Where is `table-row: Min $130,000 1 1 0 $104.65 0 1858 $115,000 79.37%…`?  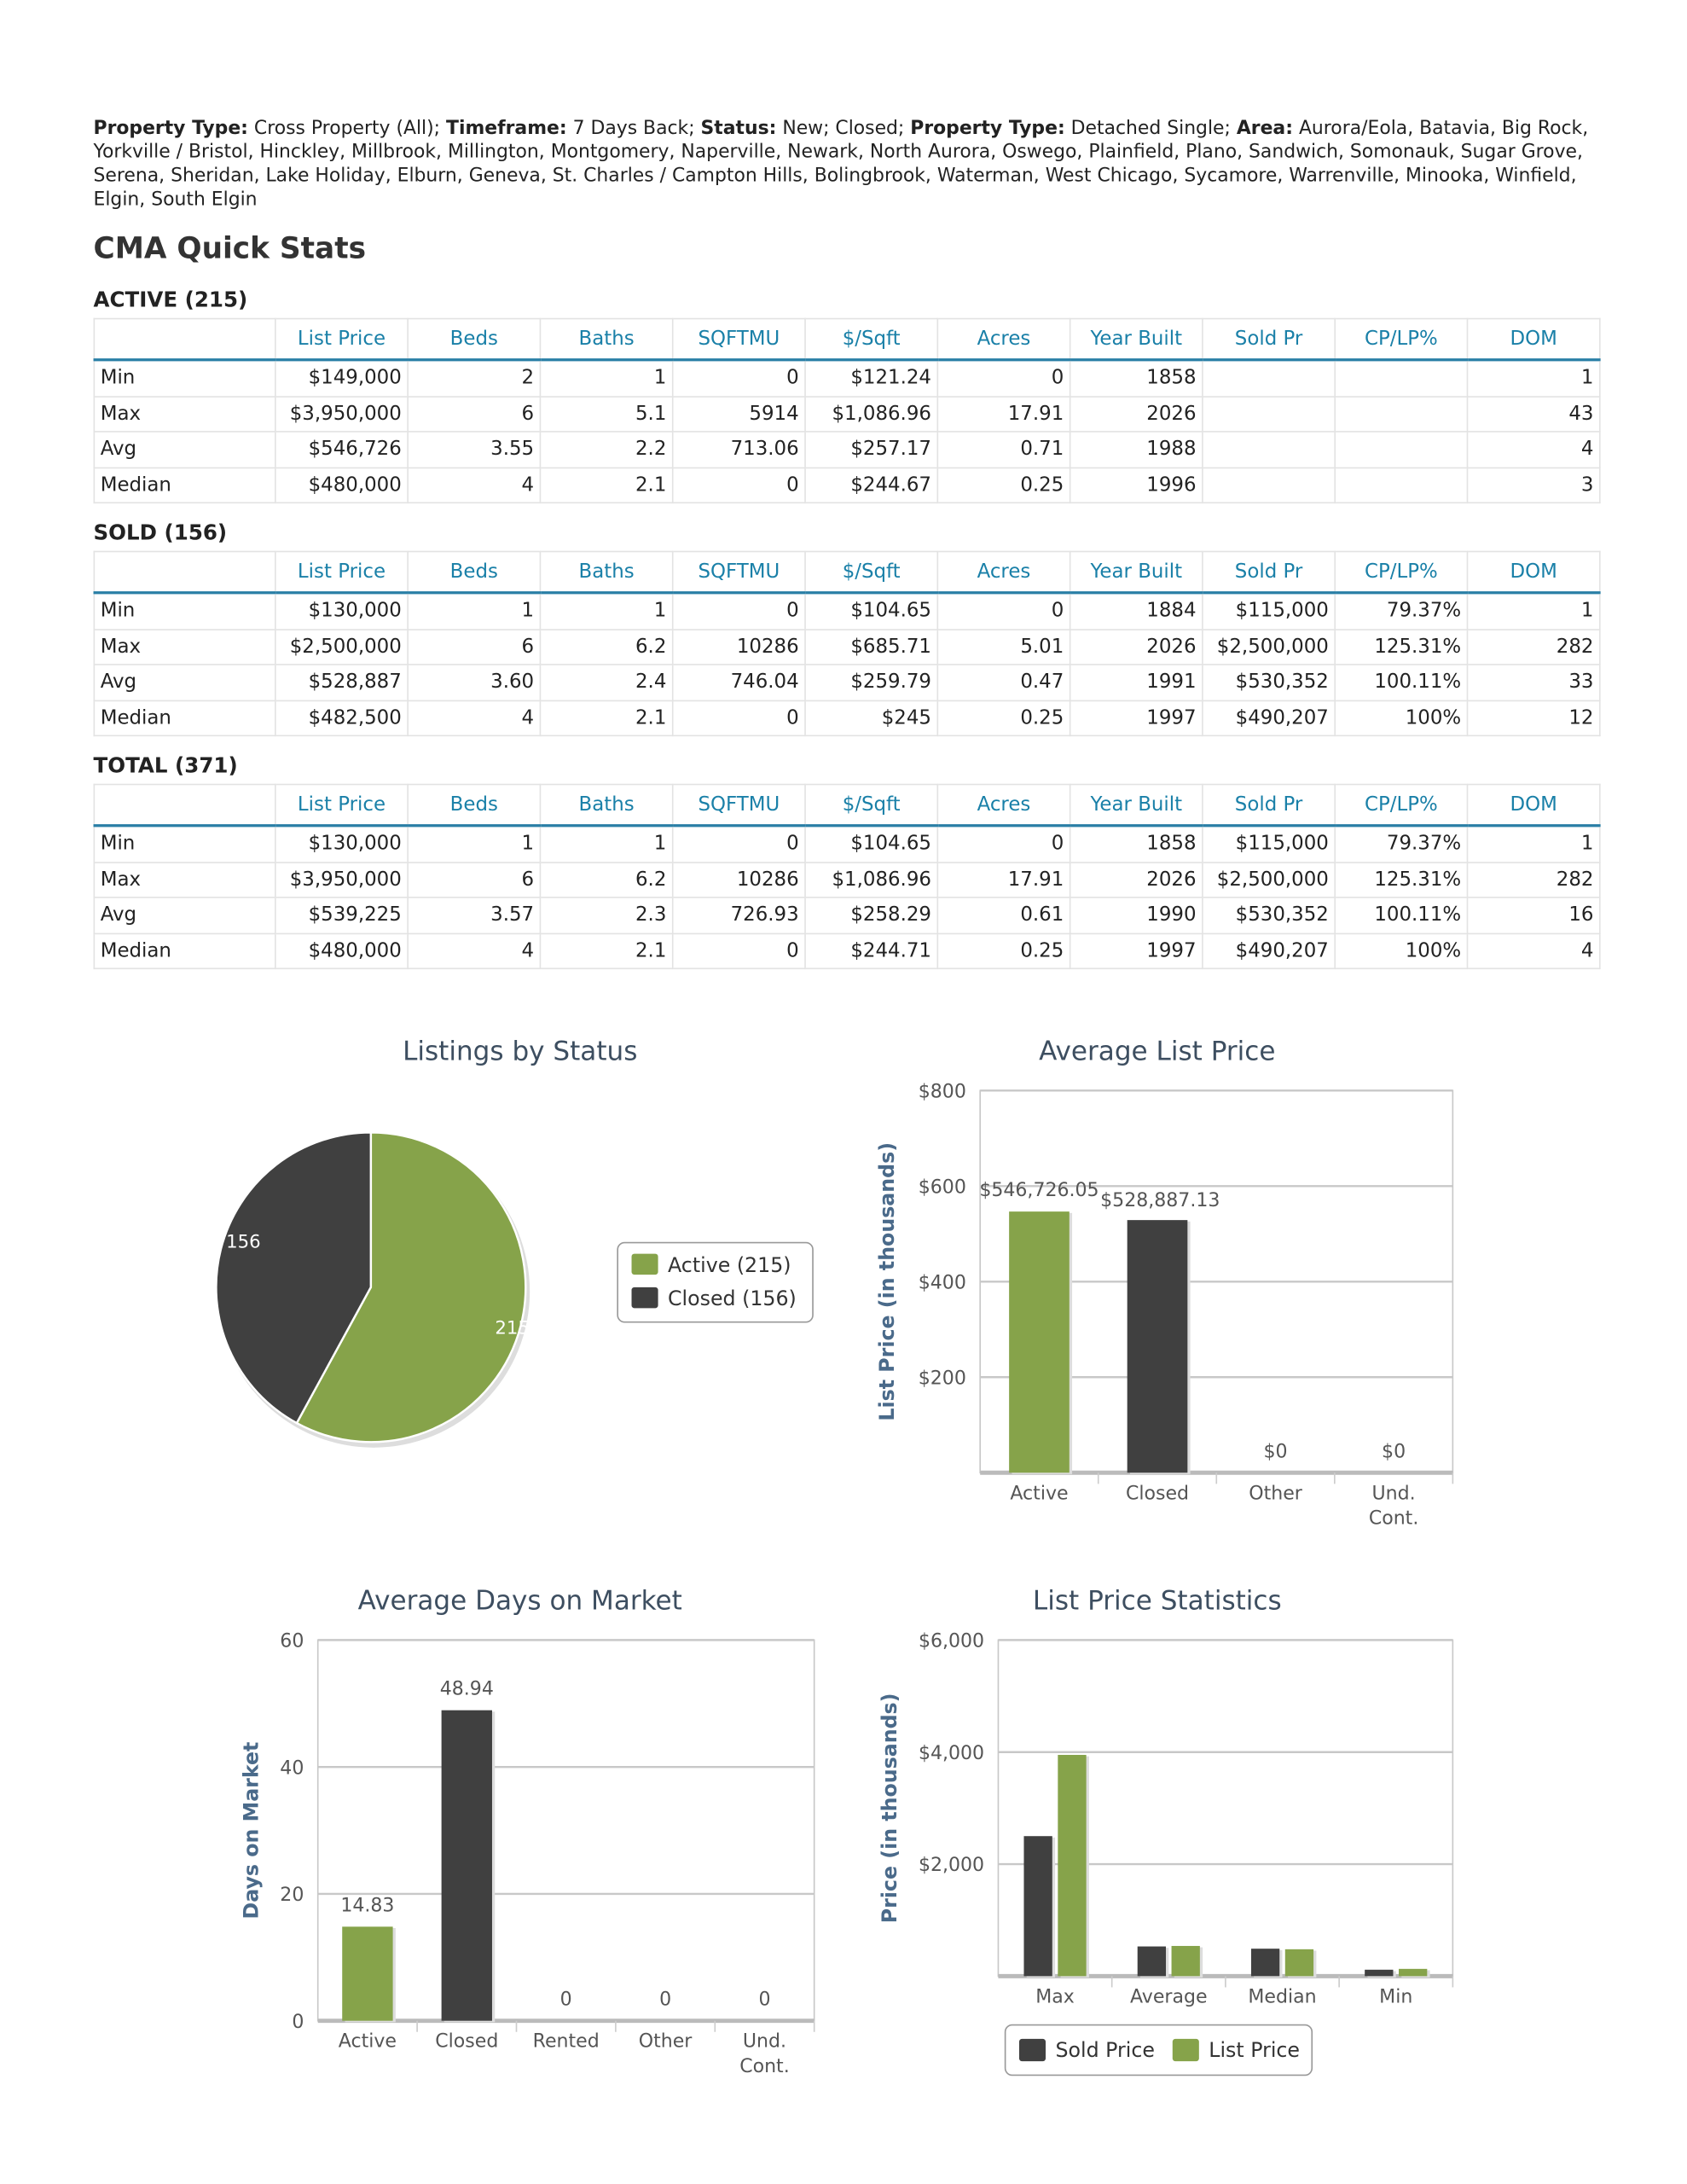
table-row: Min $130,000 1 1 0 $104.65 0 1858 $115,000 79.37%… is located at coordinates (847, 843).